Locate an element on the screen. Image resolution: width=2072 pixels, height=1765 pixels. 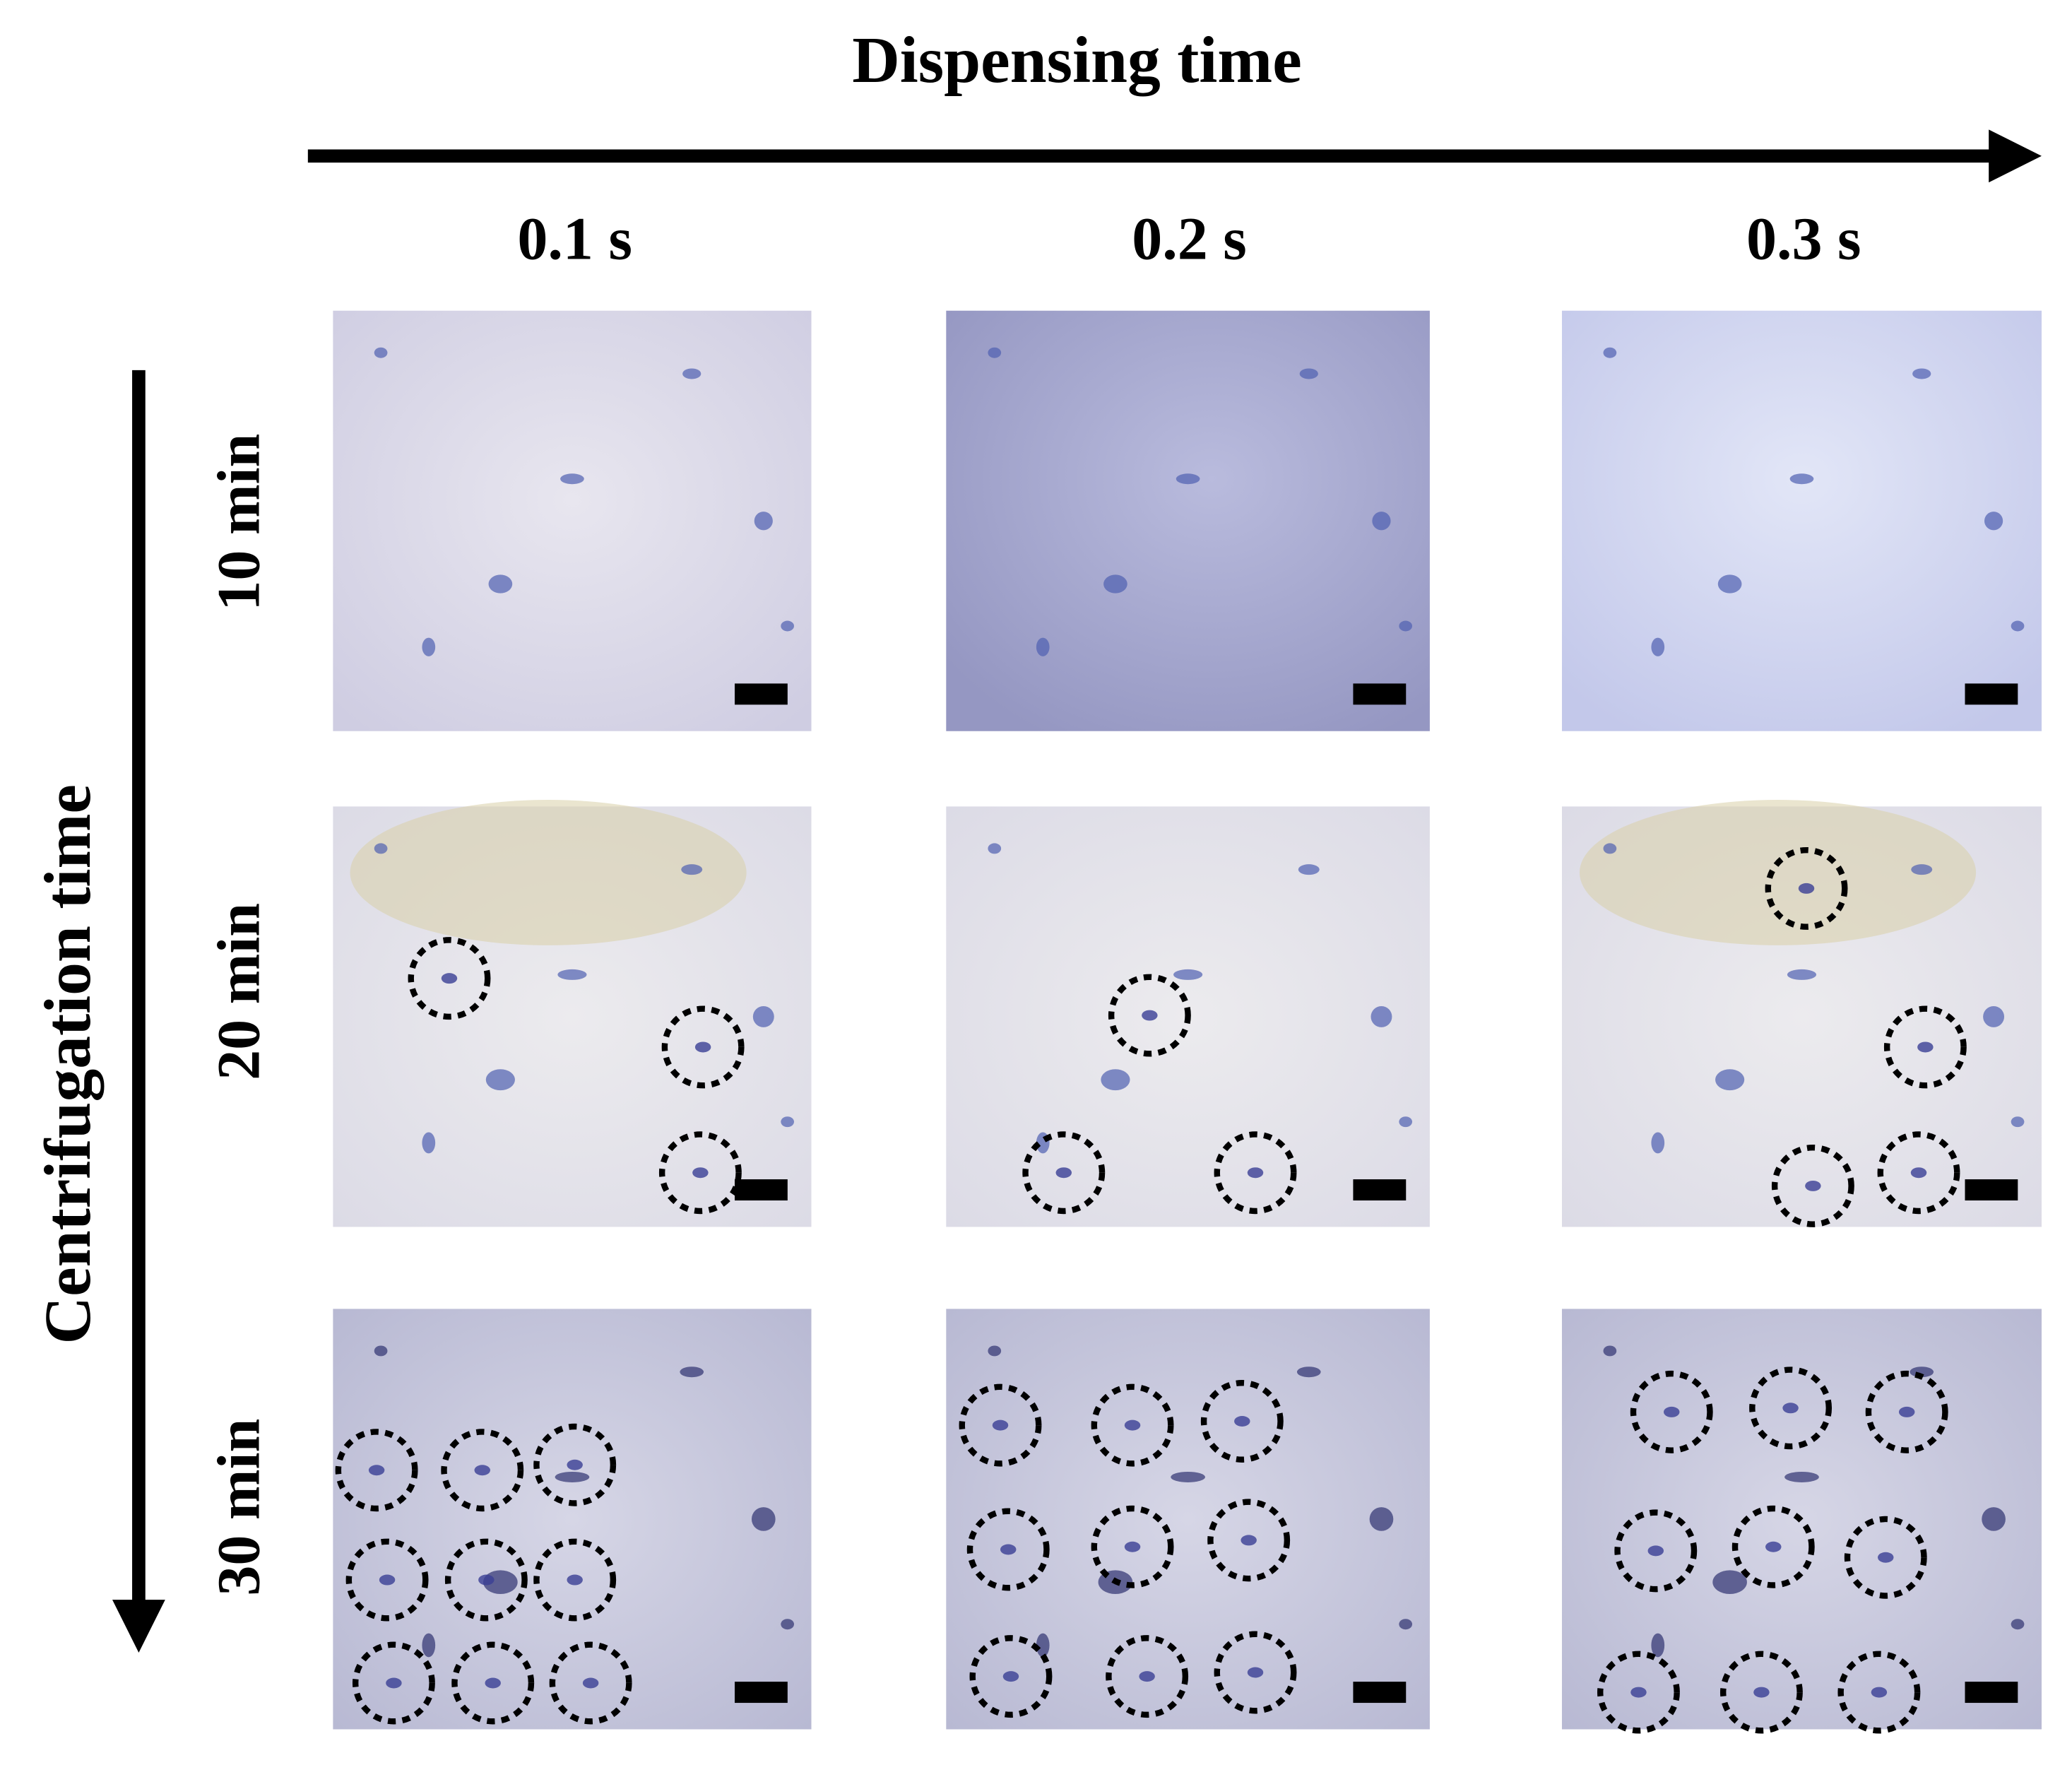
row-label: 10 min is located at coordinates (239, 522).